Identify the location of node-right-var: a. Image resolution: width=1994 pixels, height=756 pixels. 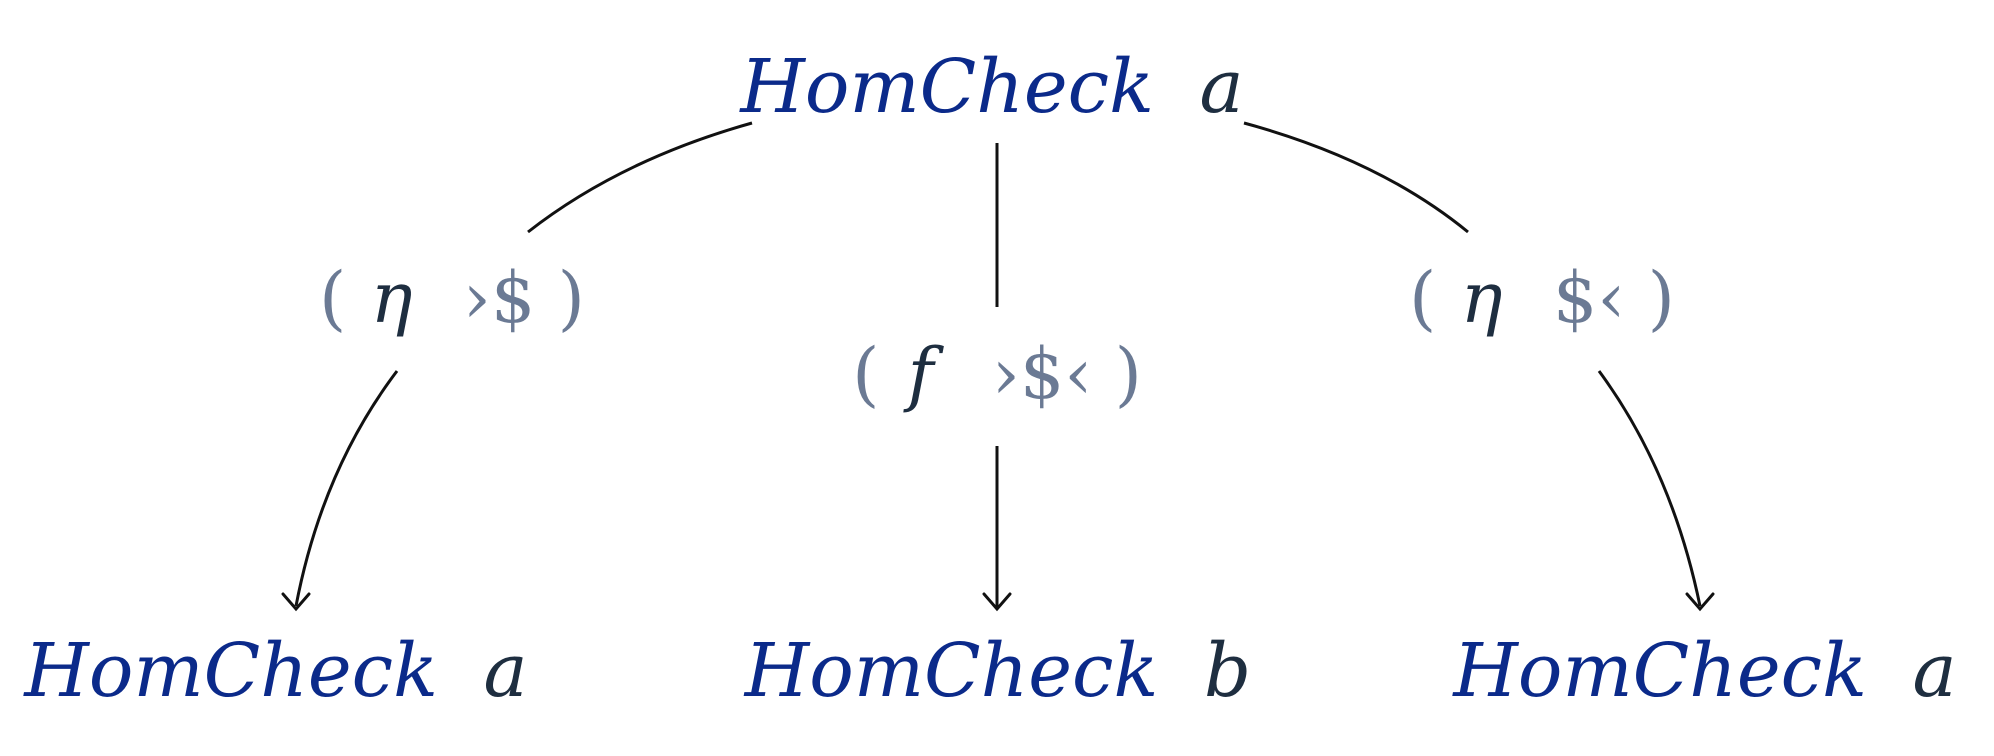
(1935, 671).